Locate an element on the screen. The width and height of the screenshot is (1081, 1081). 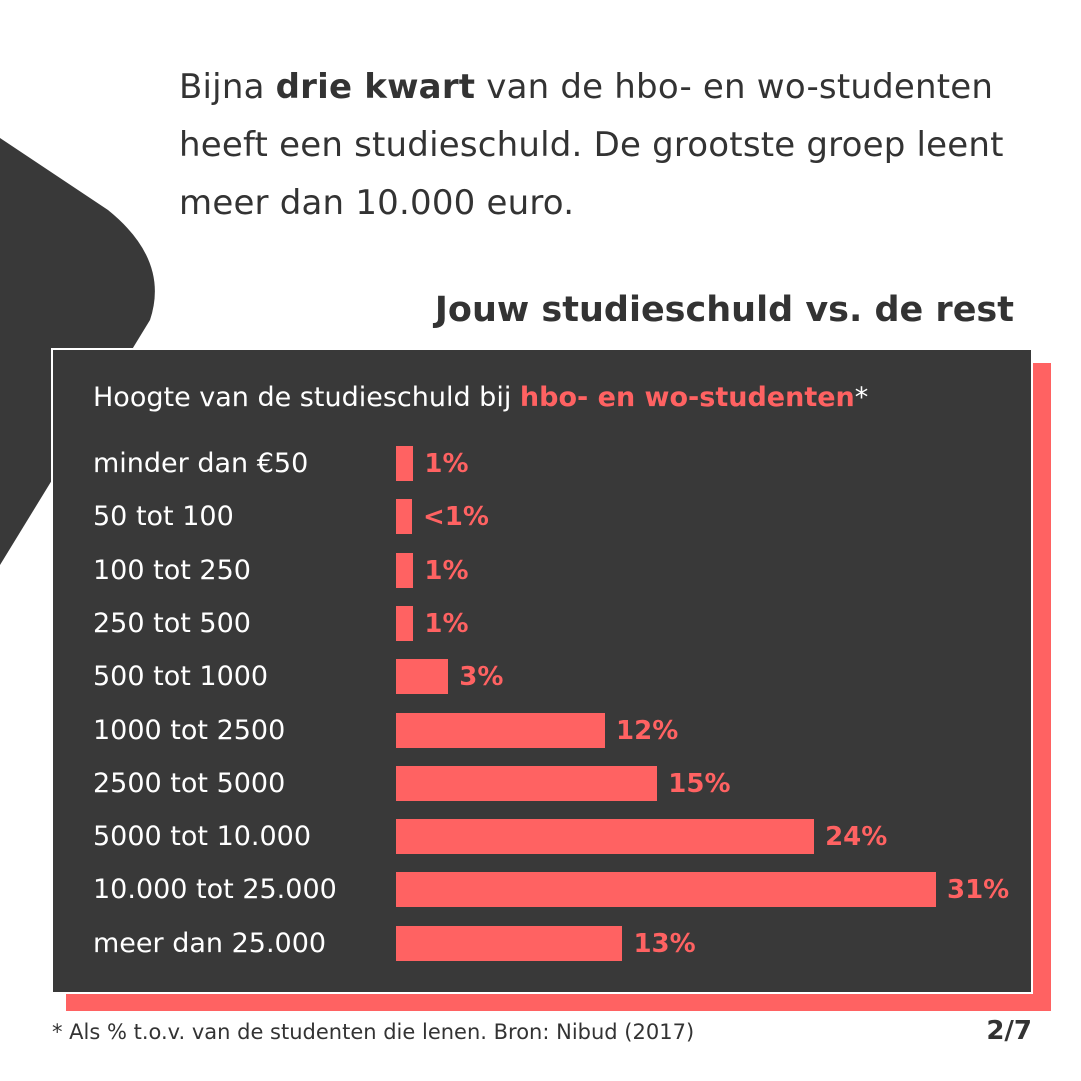
bar-row: meer dan 25.000 13% is located at coordinates (543, 944).